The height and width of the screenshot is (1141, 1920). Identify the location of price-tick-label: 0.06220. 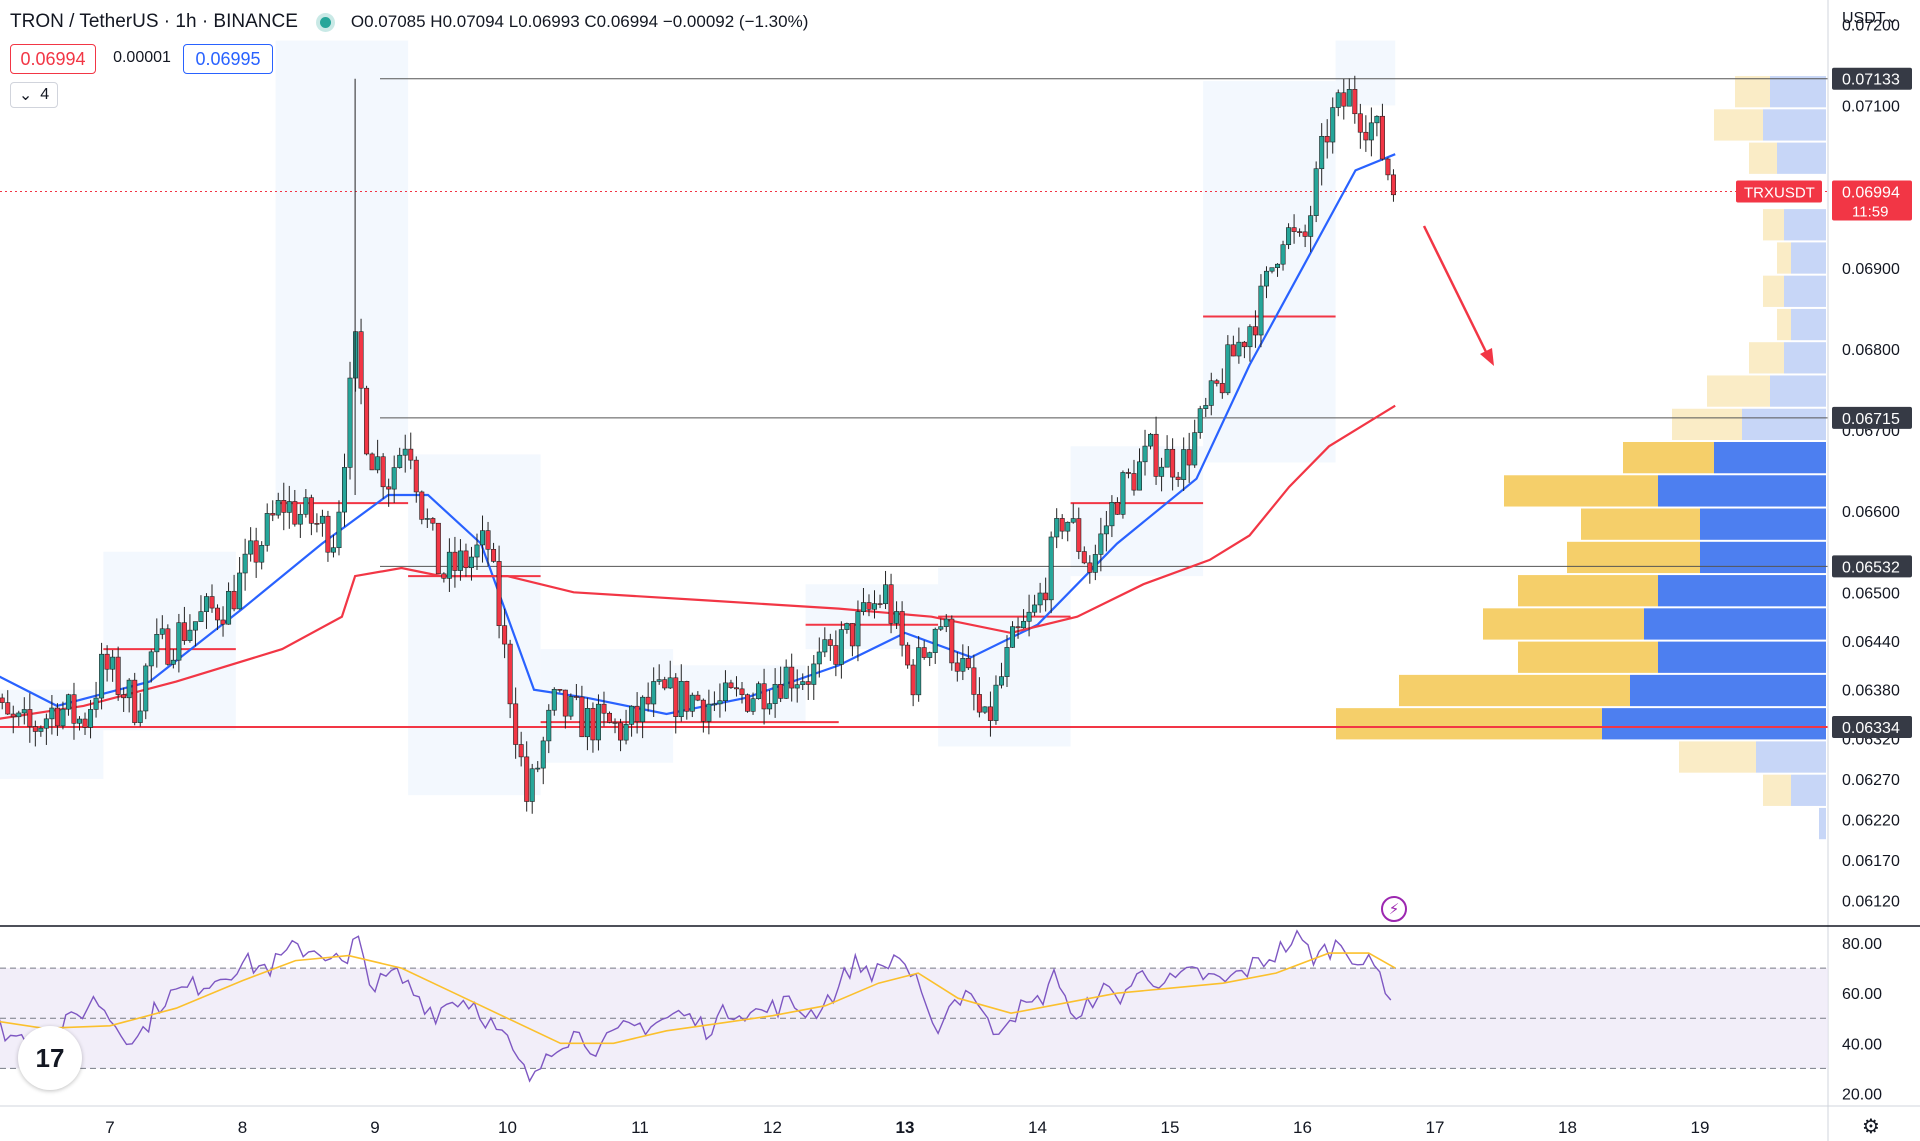
(1871, 821).